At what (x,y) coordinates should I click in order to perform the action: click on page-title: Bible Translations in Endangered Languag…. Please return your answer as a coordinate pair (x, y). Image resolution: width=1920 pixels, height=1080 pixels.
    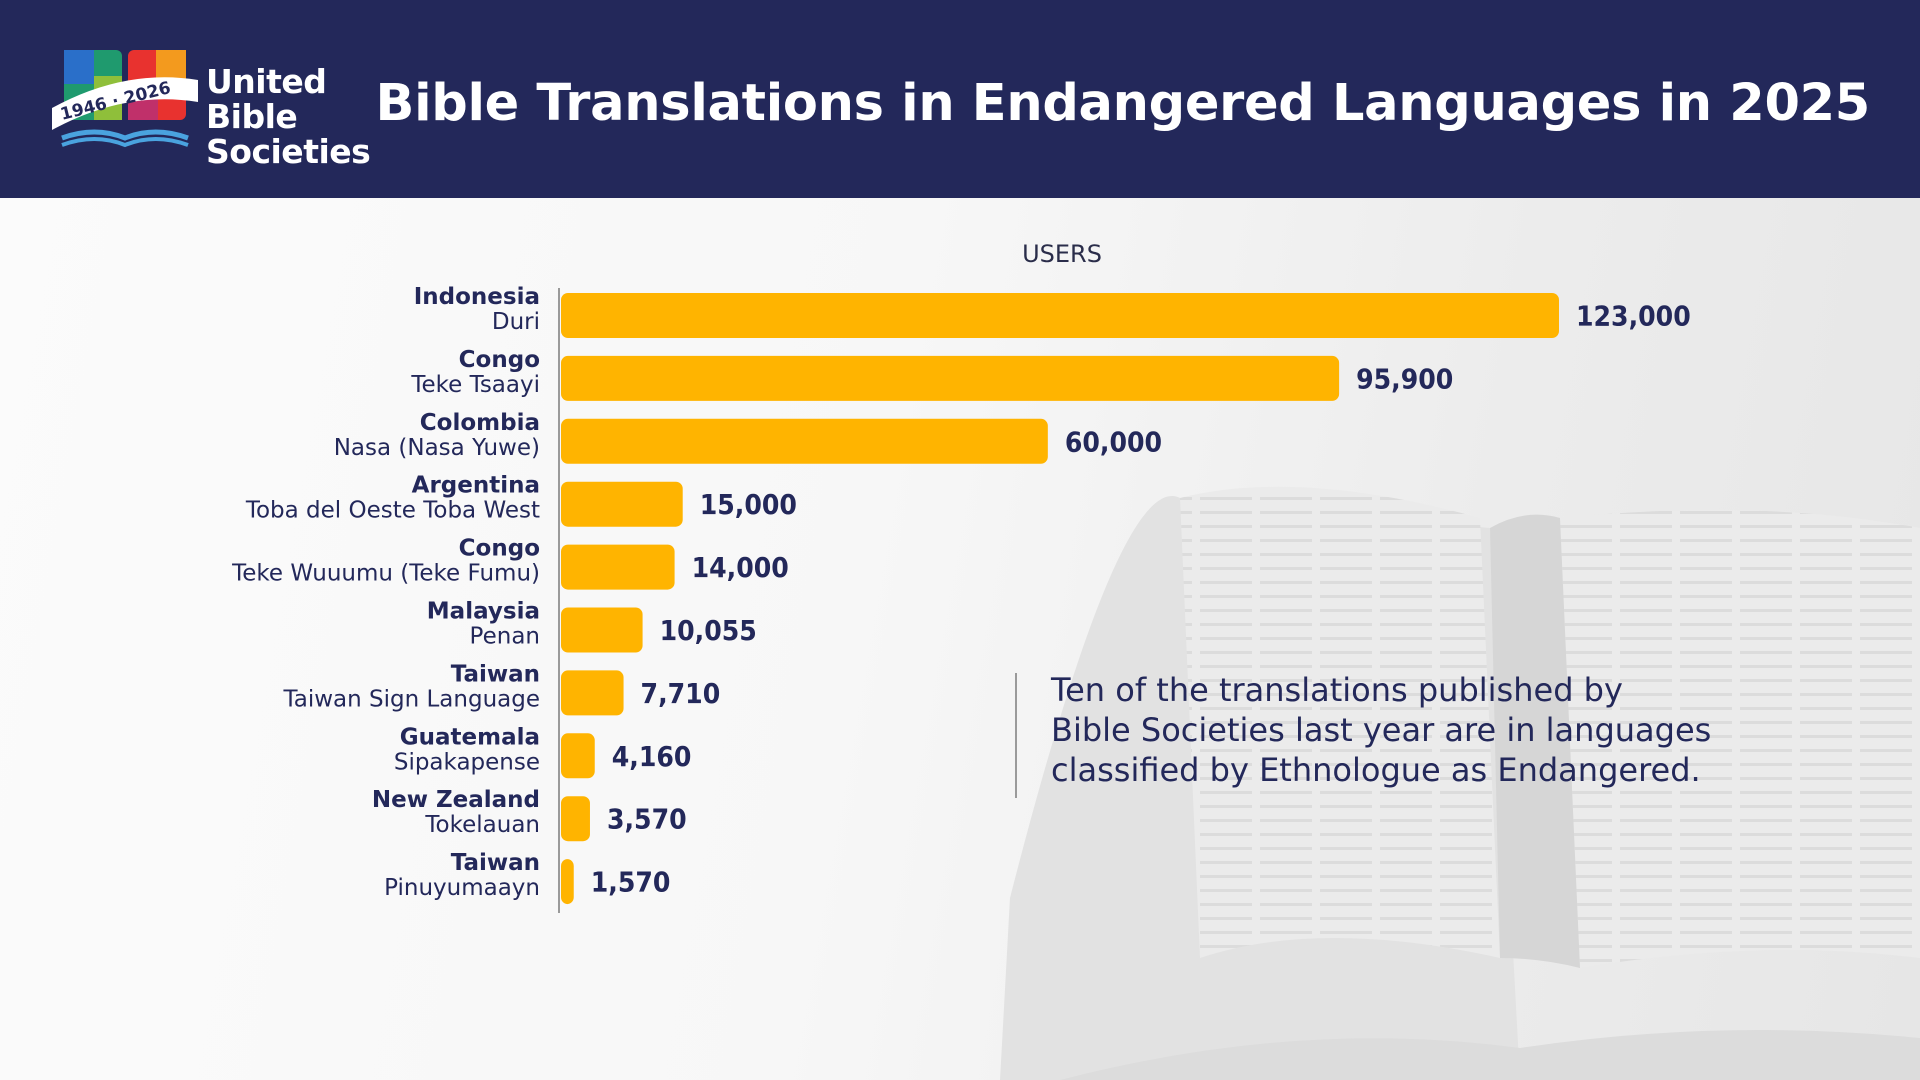
    Looking at the image, I should click on (1123, 103).